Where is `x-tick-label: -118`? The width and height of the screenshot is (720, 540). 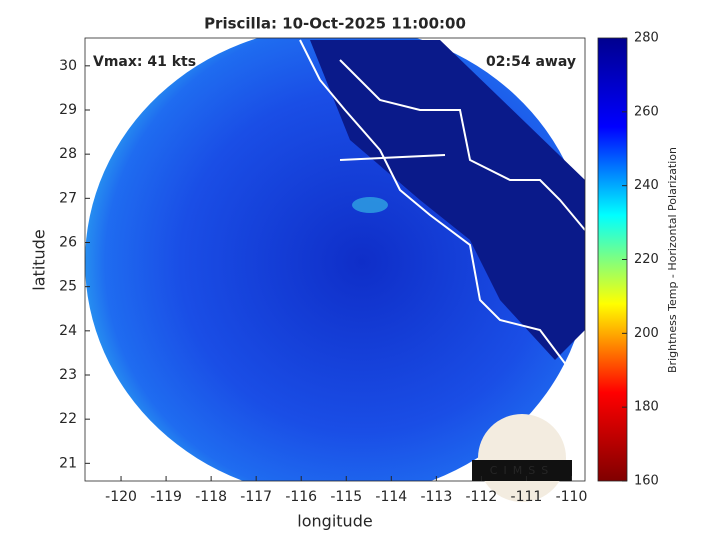 x-tick-label: -118 is located at coordinates (211, 497).